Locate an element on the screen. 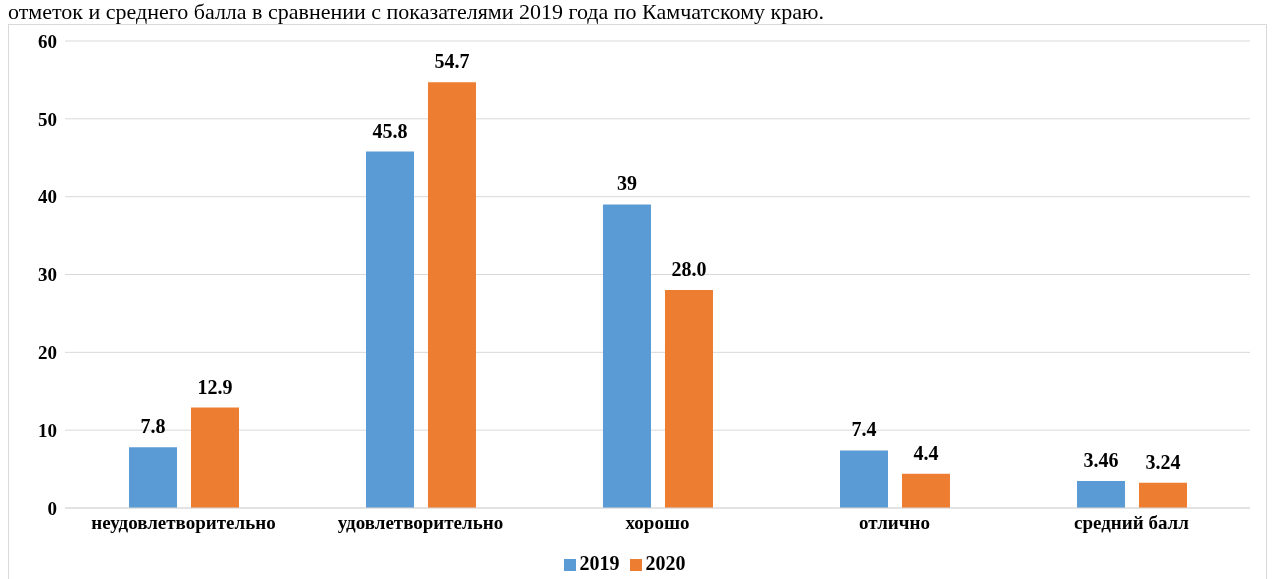 This screenshot has width=1273, height=579. y-tick-label: 40 is located at coordinates (47, 197).